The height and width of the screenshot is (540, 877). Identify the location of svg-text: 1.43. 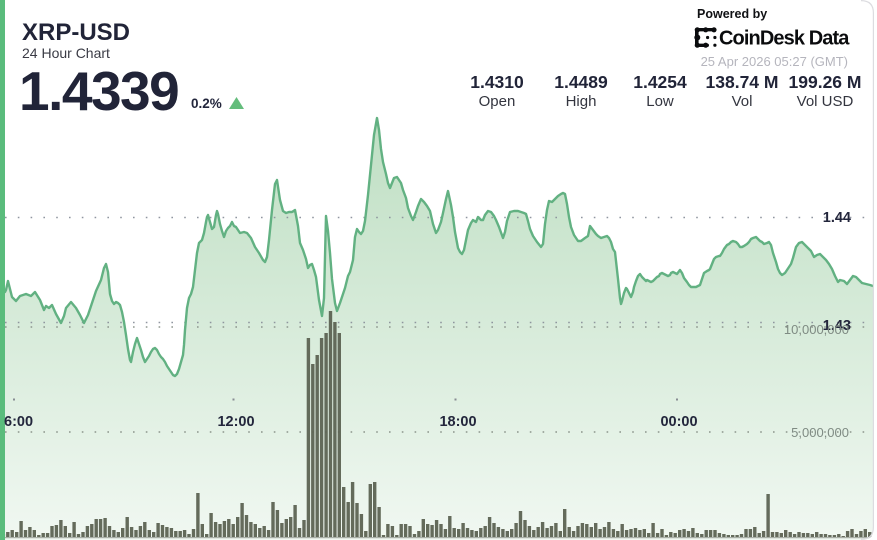
(837, 326).